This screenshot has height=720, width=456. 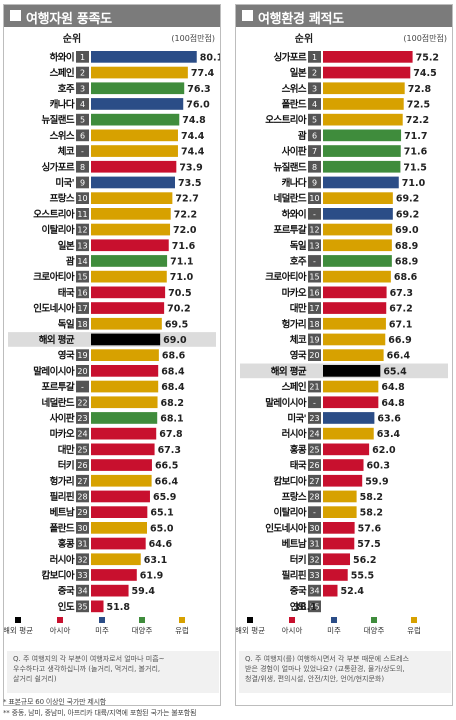 I want to click on score-value: 69.0, so click(x=175, y=340).